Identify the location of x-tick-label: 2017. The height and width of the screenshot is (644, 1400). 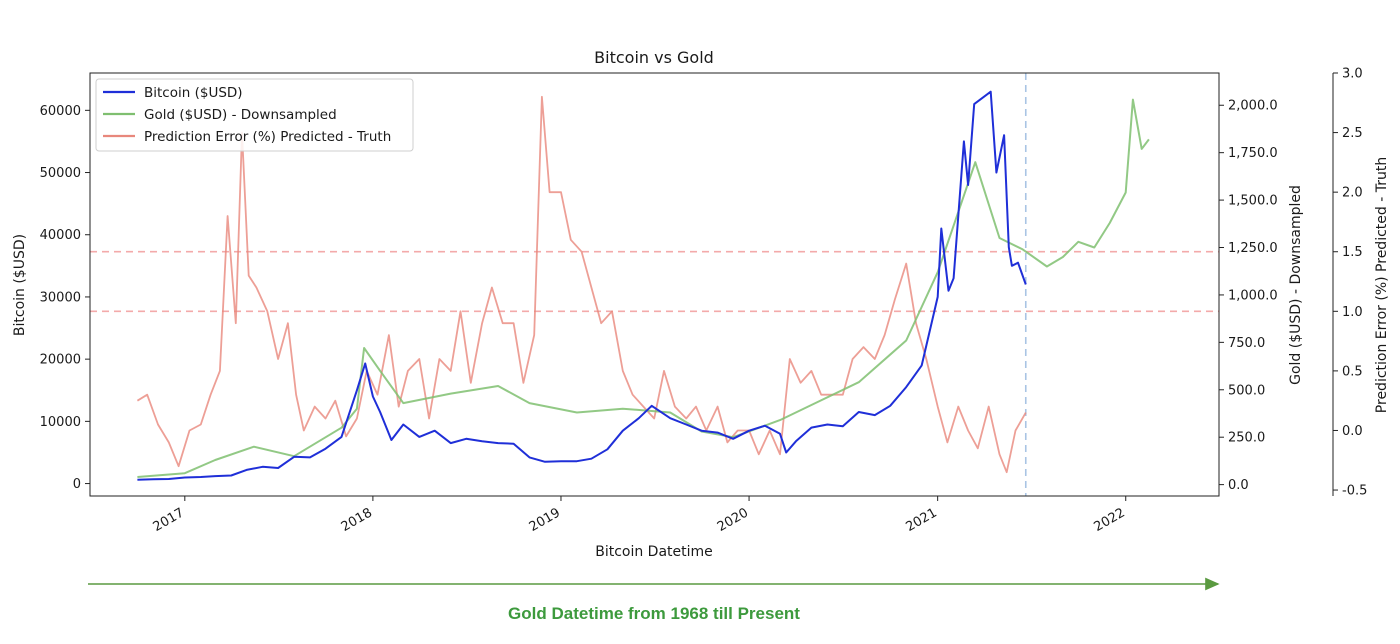
(169, 520).